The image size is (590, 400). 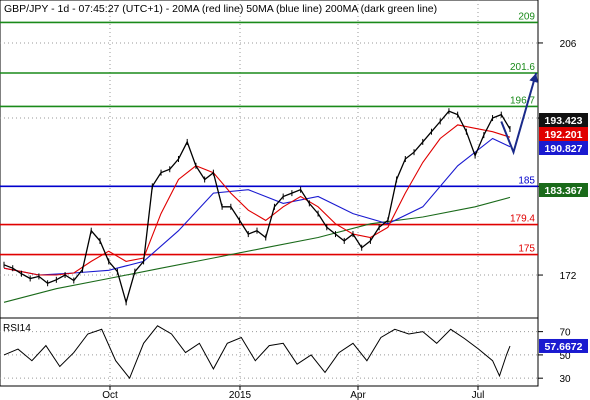 I want to click on price-tag-price, so click(x=563, y=120).